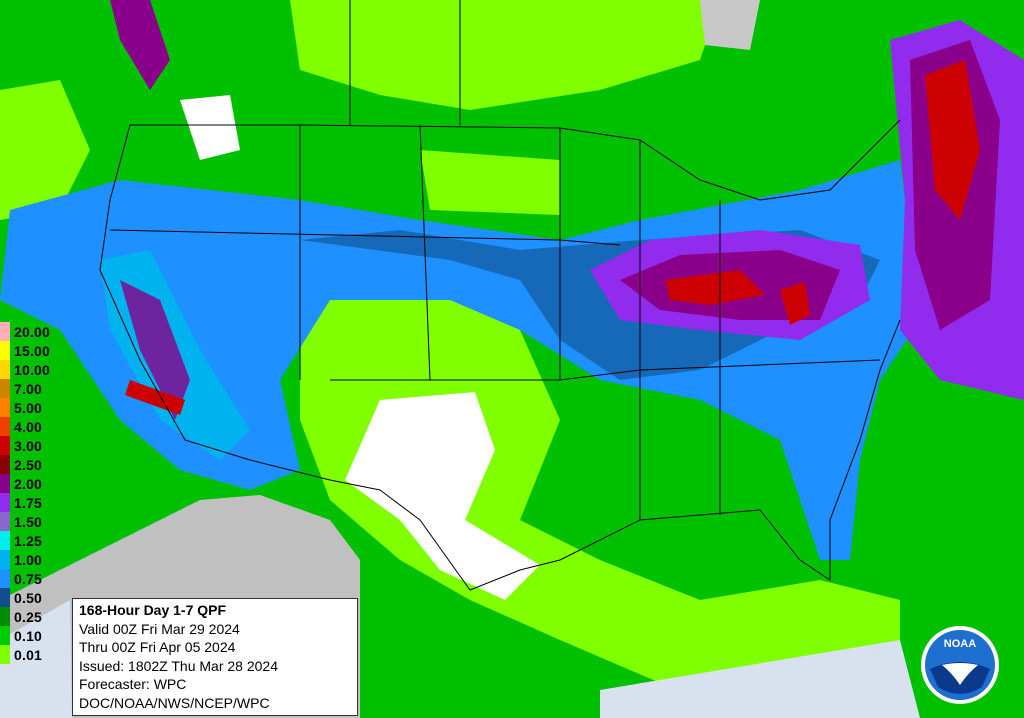  Describe the element at coordinates (28, 560) in the screenshot. I see `legend-label: 1.00` at that location.